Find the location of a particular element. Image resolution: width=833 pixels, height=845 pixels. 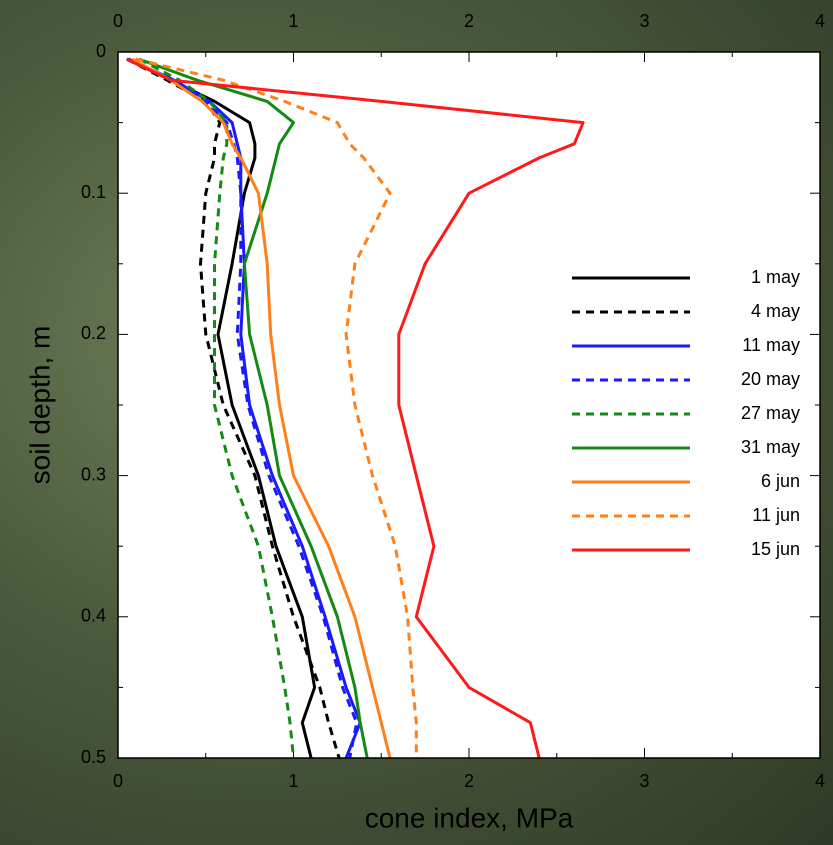

x-tick-label: 1 is located at coordinates (293, 781).